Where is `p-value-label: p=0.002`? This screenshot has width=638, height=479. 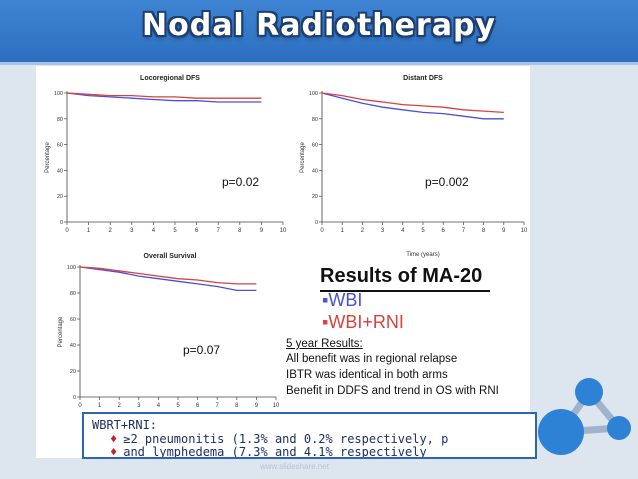 p-value-label: p=0.002 is located at coordinates (447, 182).